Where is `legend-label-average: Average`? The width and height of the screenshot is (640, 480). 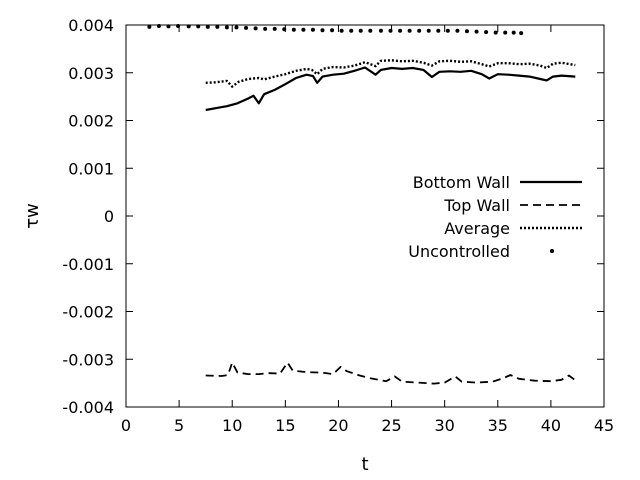 legend-label-average: Average is located at coordinates (477, 228).